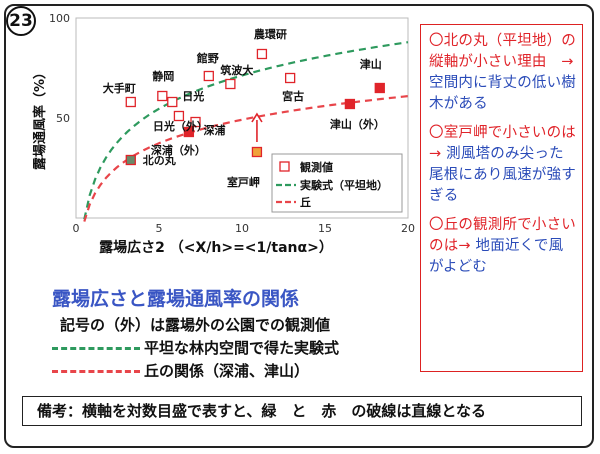 The width and height of the screenshot is (600, 454). I want to click on point-label: 深浦, so click(215, 130).